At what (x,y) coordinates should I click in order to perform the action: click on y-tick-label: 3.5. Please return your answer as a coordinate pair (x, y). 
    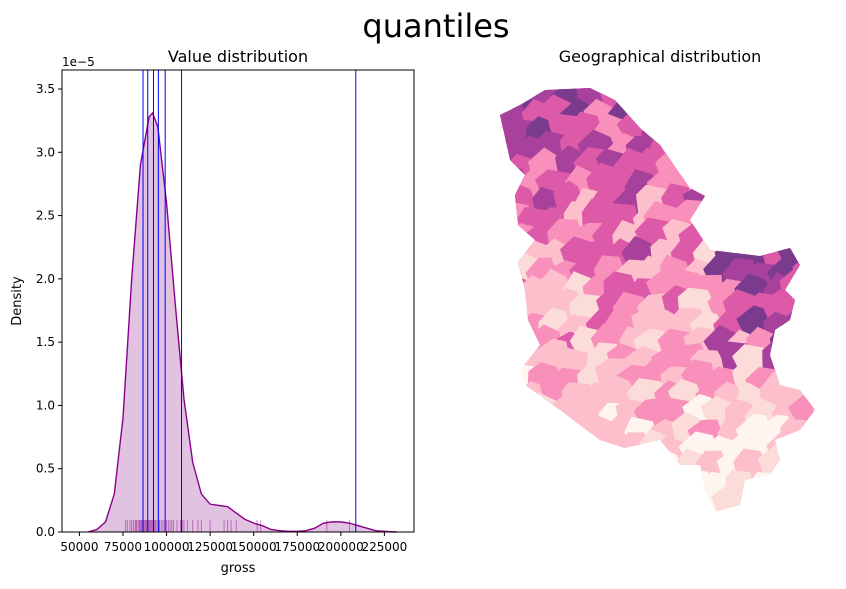
    Looking at the image, I should click on (45, 89).